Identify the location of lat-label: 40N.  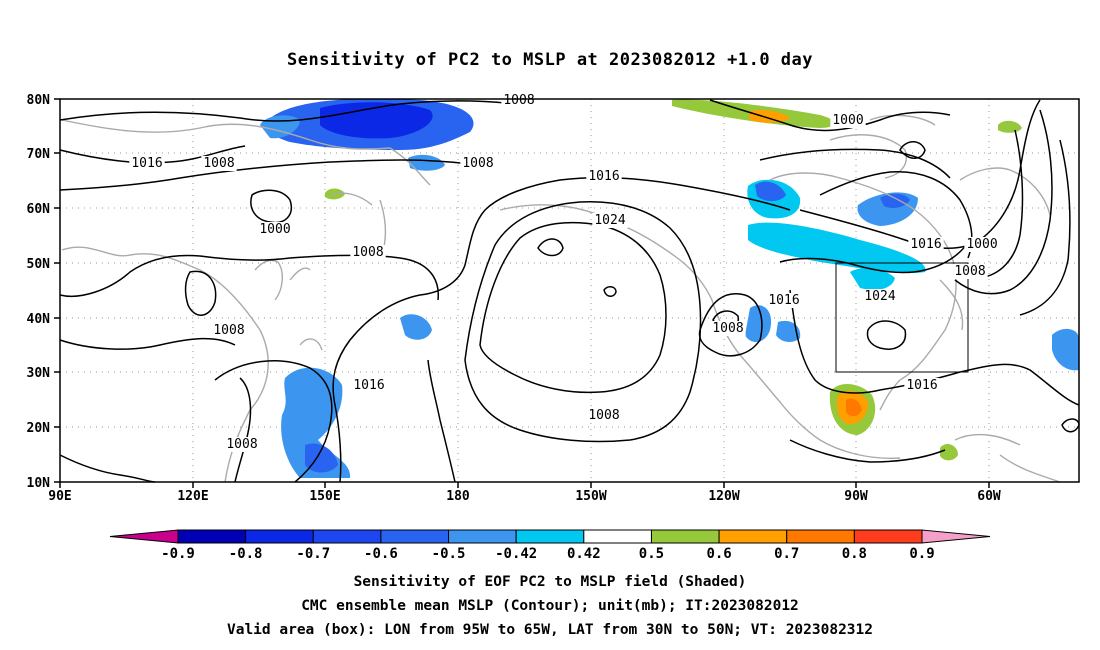
(39, 319).